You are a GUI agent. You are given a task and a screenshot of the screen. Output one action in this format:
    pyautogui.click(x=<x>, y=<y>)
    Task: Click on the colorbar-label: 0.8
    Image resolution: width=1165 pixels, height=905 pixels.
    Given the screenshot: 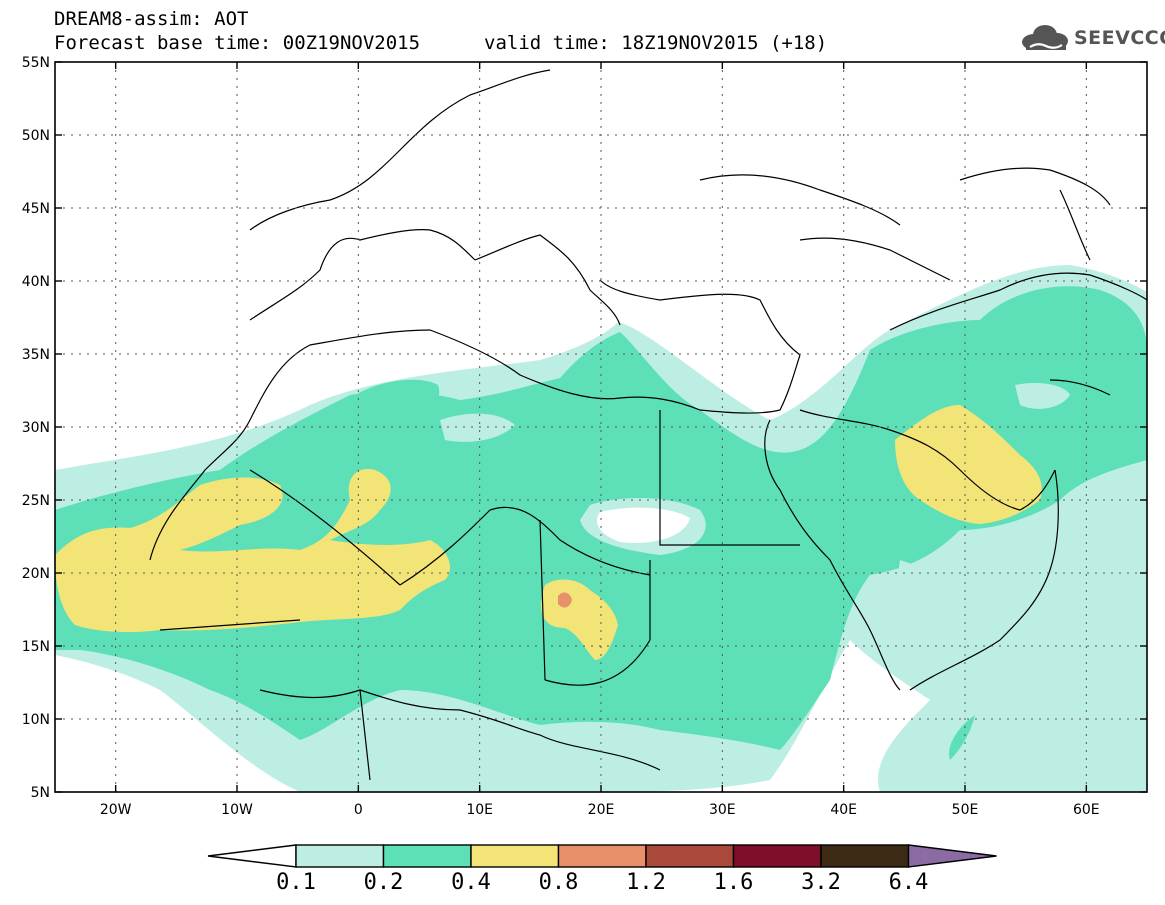 What is the action you would take?
    pyautogui.click(x=559, y=882)
    